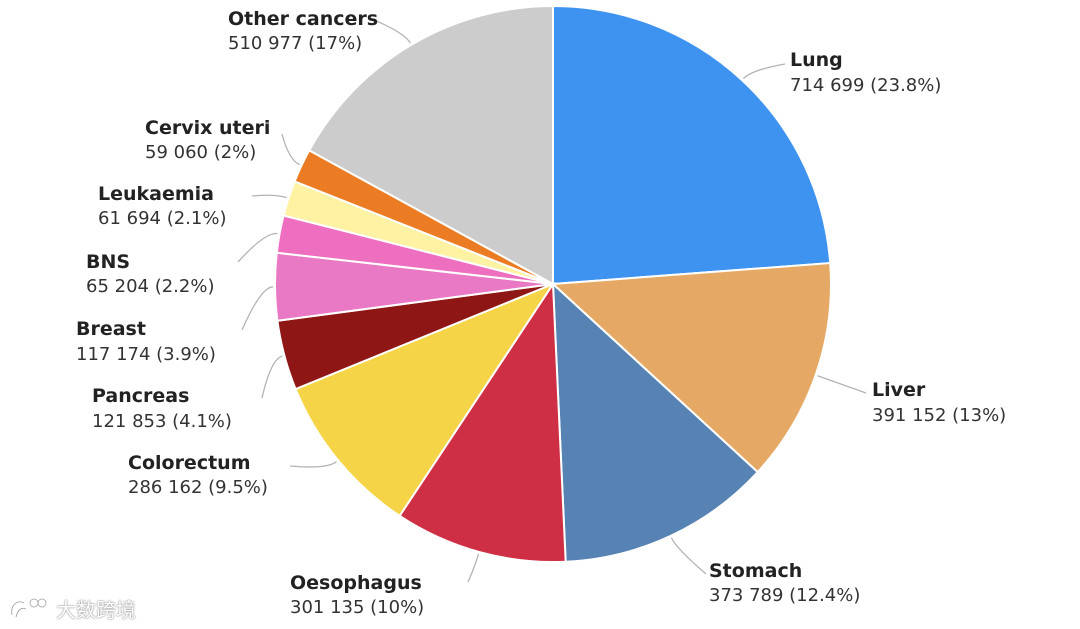  Describe the element at coordinates (290, 149) in the screenshot. I see `leader-line-cervix-uteri` at that location.